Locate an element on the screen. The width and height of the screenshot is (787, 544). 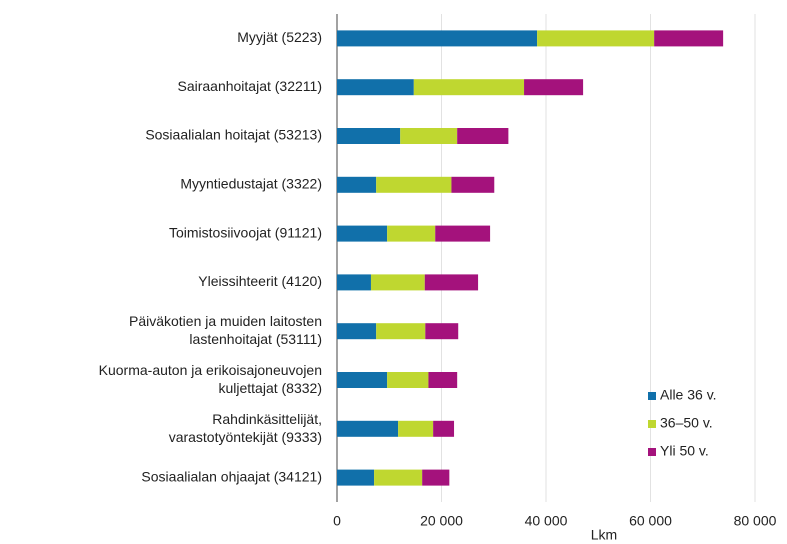
legend-label: Yli 50 v. is located at coordinates (684, 451).